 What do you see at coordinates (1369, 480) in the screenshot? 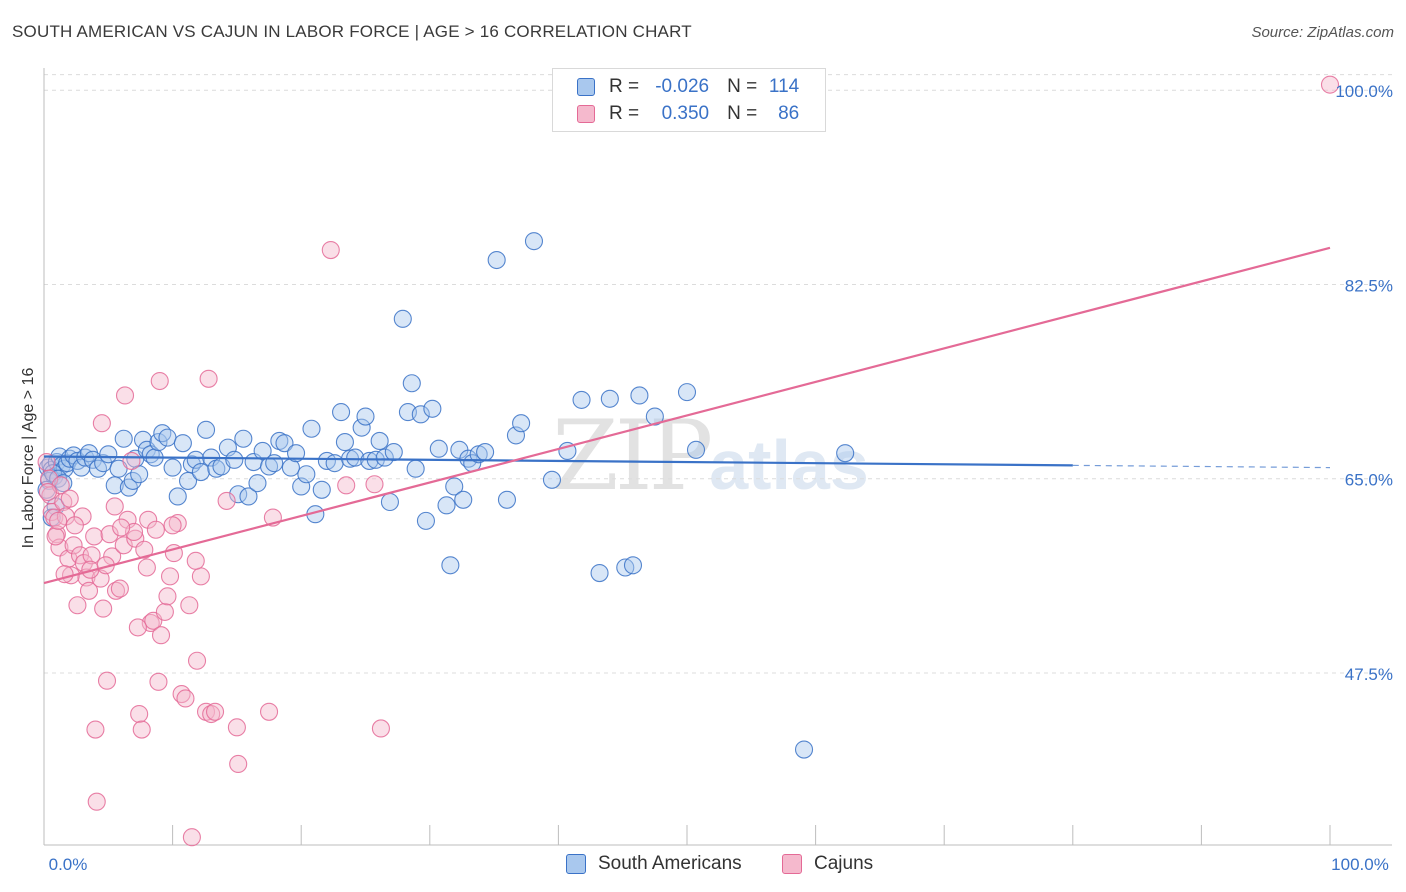
I see `y-tick-label: 65.0%` at bounding box center [1369, 480].